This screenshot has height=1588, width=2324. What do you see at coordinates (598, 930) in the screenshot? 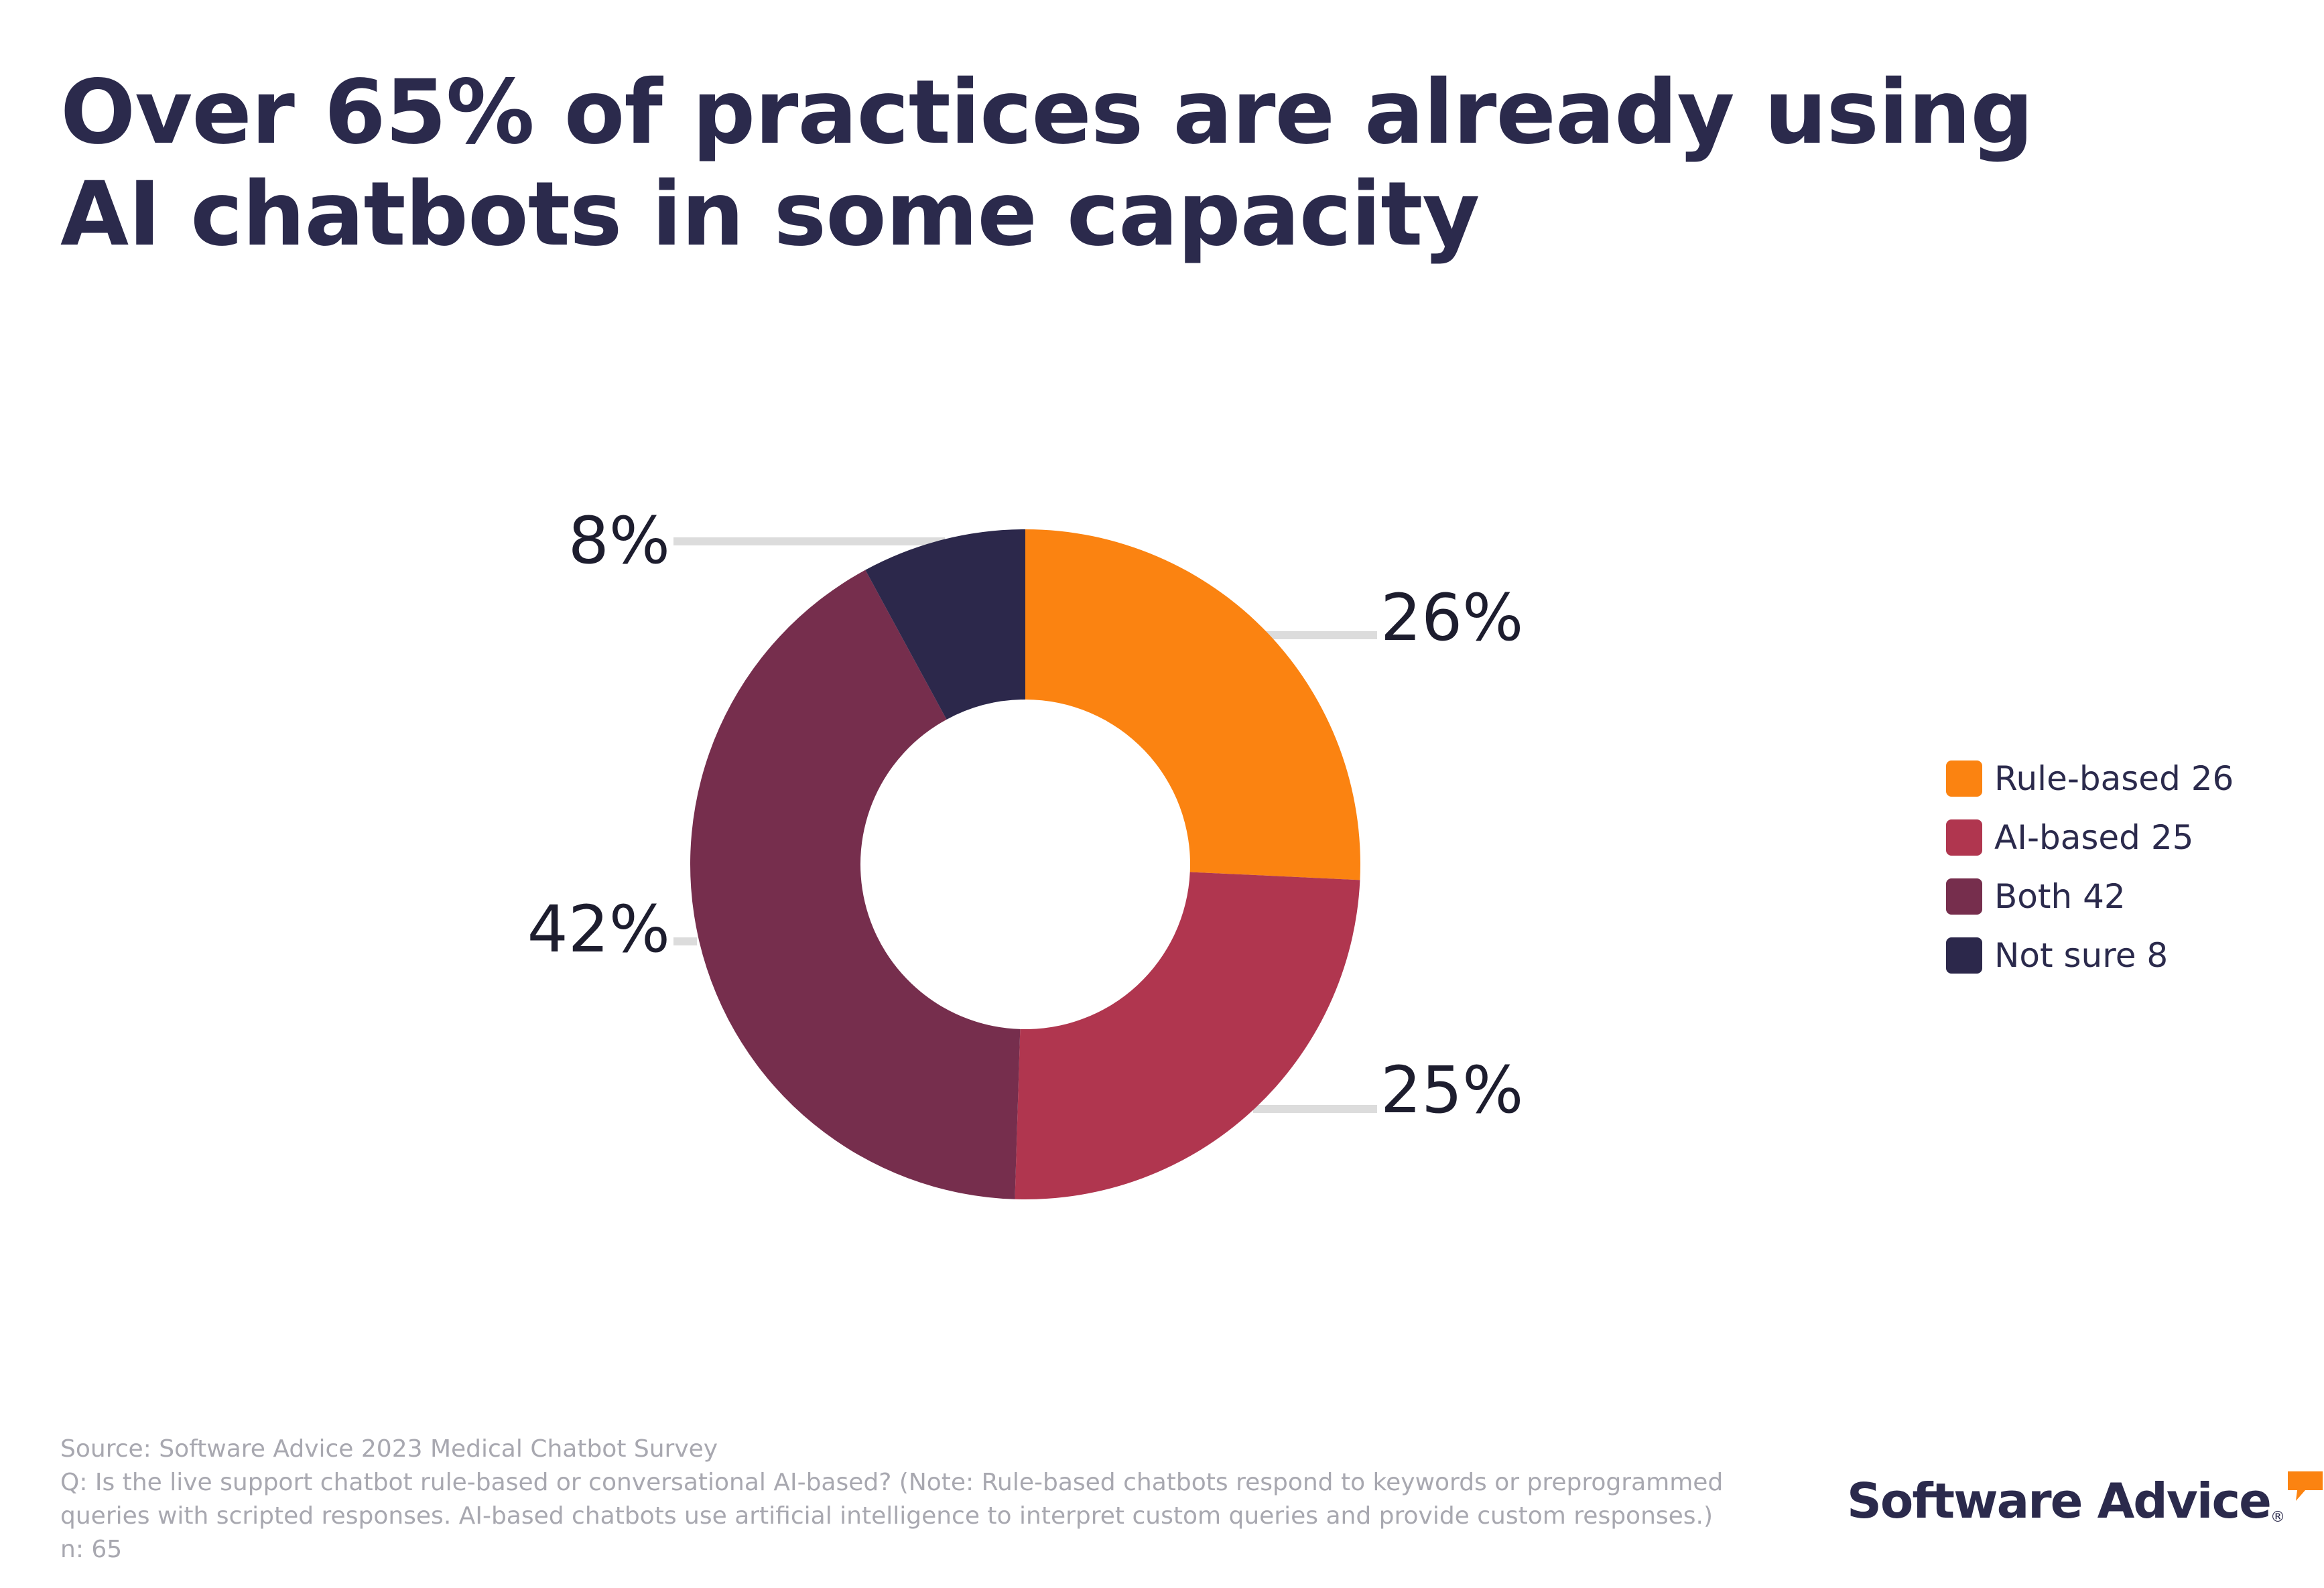
I see `percent-label-both: 42%` at bounding box center [598, 930].